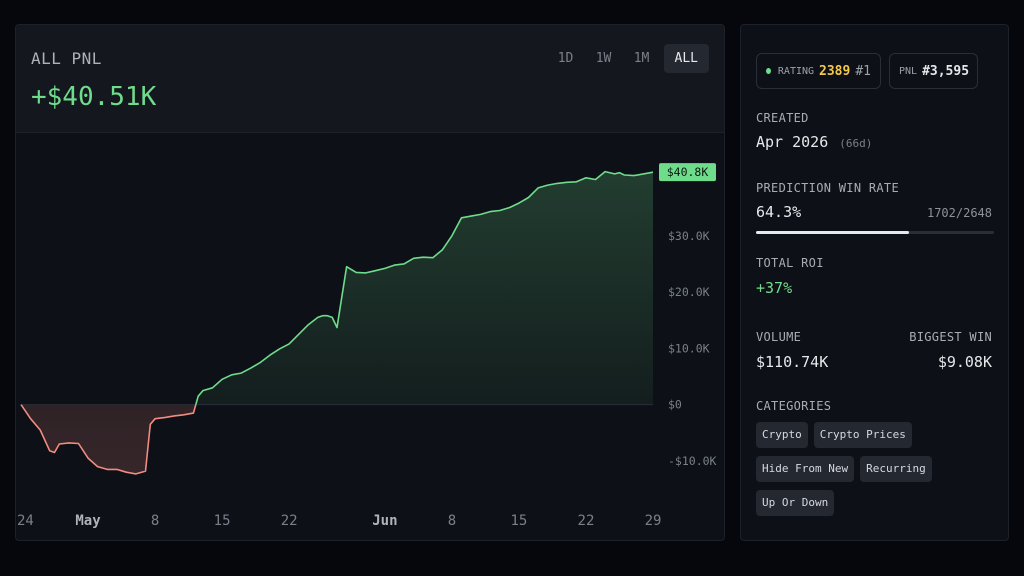 Image resolution: width=1024 pixels, height=576 pixels. What do you see at coordinates (896, 469) in the screenshot?
I see `category-tag-recurring: Recurring` at bounding box center [896, 469].